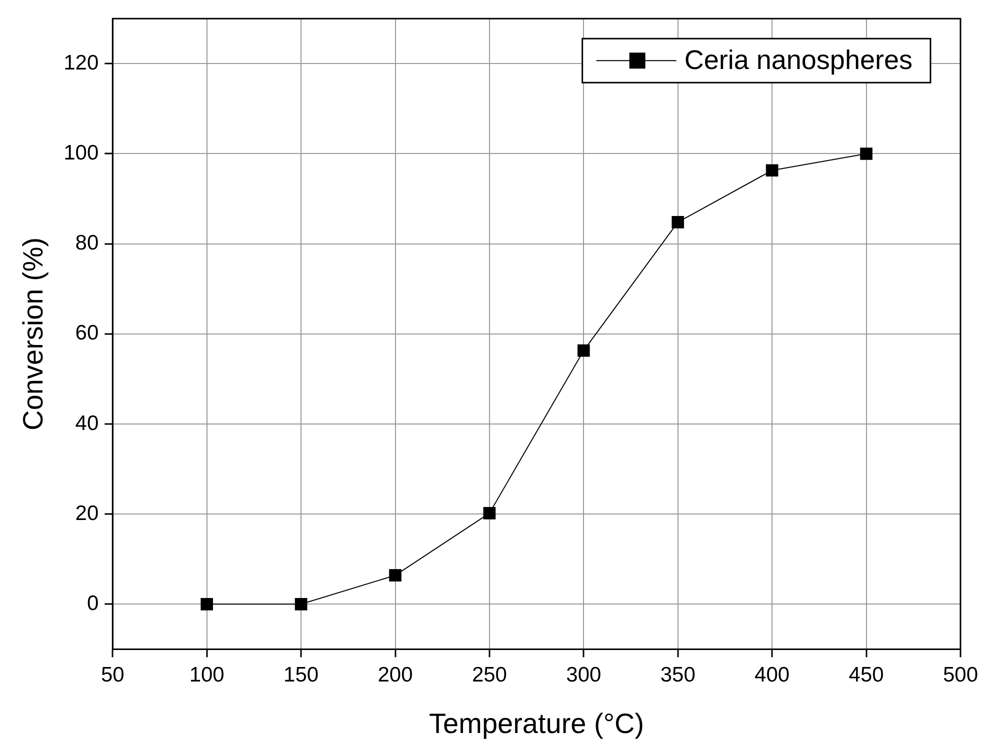 This screenshot has height=752, width=984. Describe the element at coordinates (301, 675) in the screenshot. I see `x-tick-label: 150` at that location.